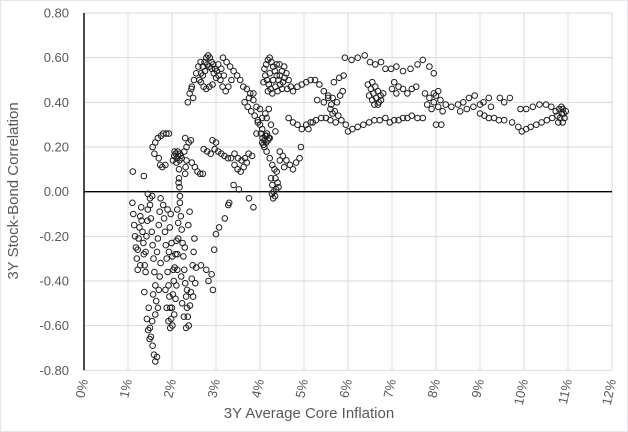  I want to click on y-tick-label: 0.40, so click(56, 102).